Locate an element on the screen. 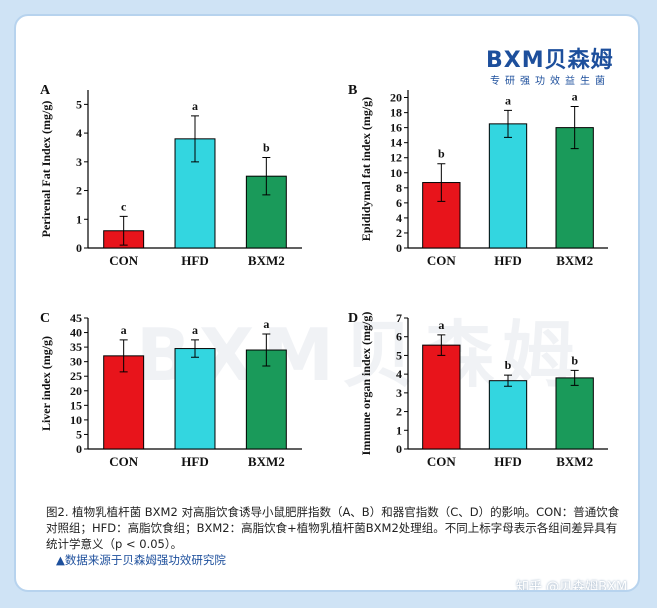  y-tick-label: 15 is located at coordinates (76, 405).